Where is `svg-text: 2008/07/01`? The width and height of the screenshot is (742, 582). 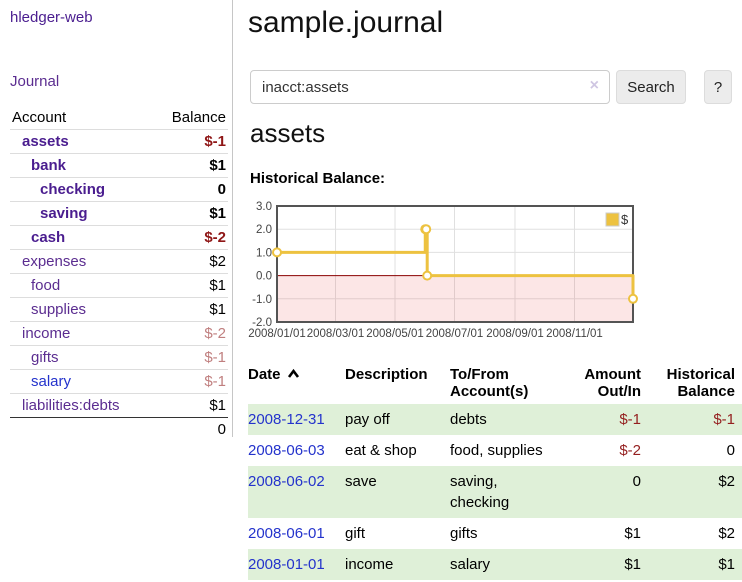 svg-text: 2008/07/01 is located at coordinates (455, 334).